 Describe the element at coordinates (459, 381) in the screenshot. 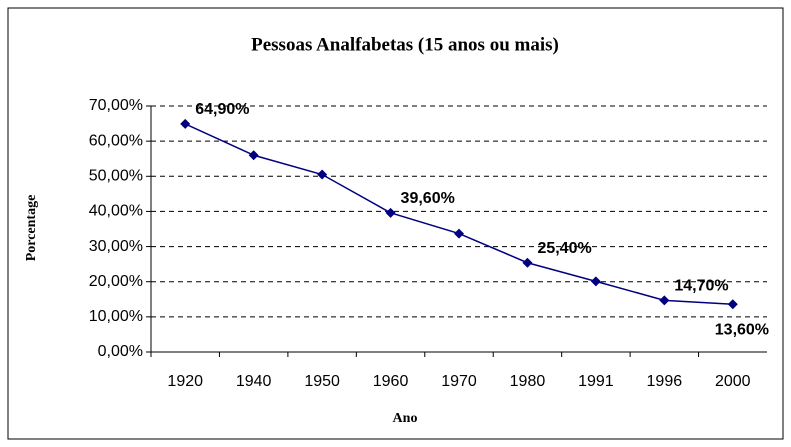

I see `x-tick-label: 1970` at that location.